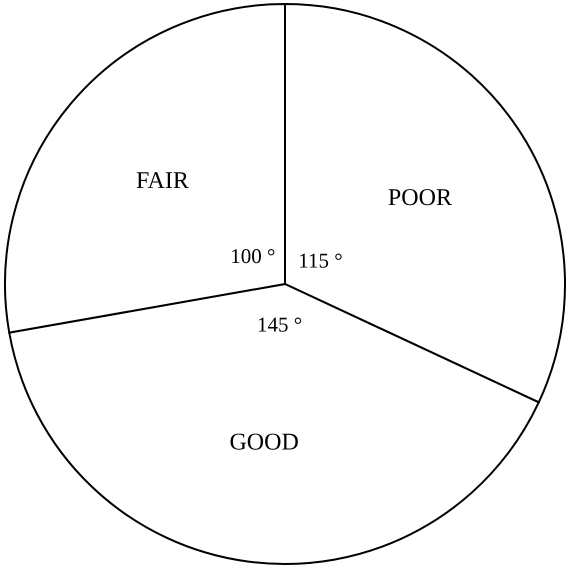  Describe the element at coordinates (264, 443) in the screenshot. I see `slice-label: GOOD` at that location.